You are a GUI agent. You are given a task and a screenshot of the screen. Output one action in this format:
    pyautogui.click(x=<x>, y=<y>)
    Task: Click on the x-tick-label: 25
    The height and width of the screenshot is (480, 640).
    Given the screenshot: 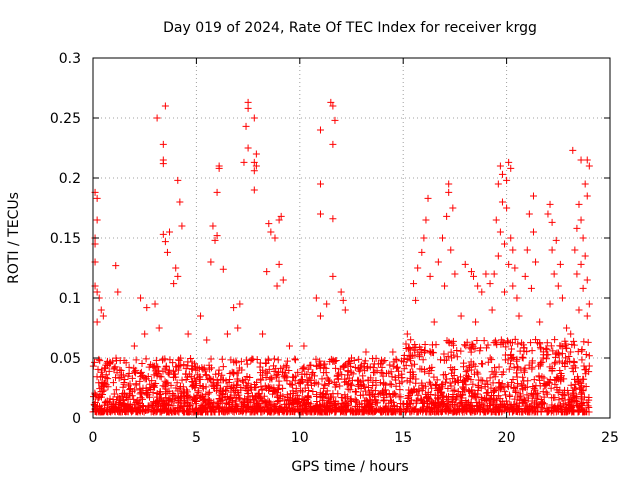 What is the action you would take?
    pyautogui.click(x=610, y=438)
    